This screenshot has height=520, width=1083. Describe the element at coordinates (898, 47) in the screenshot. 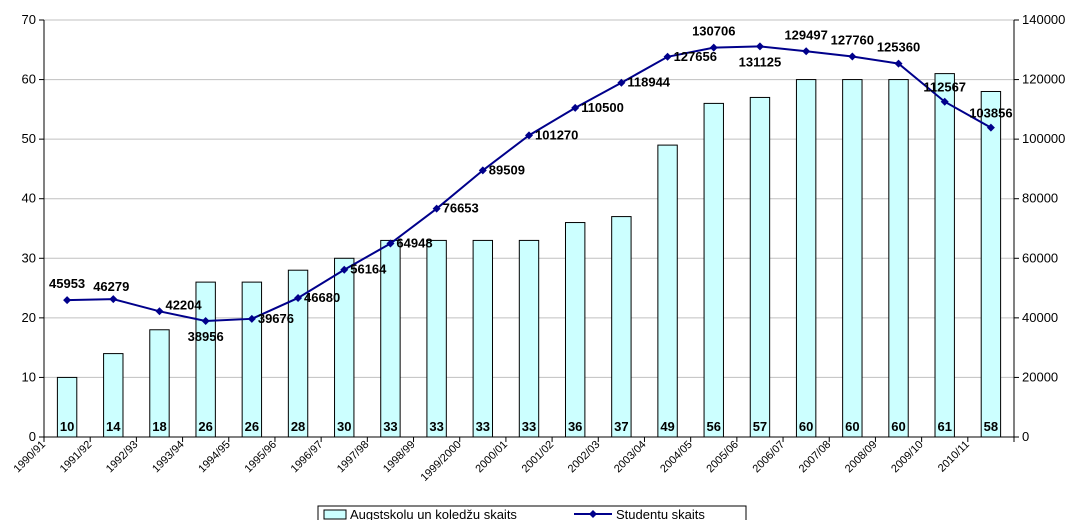

I see `line-label: 125360` at that location.